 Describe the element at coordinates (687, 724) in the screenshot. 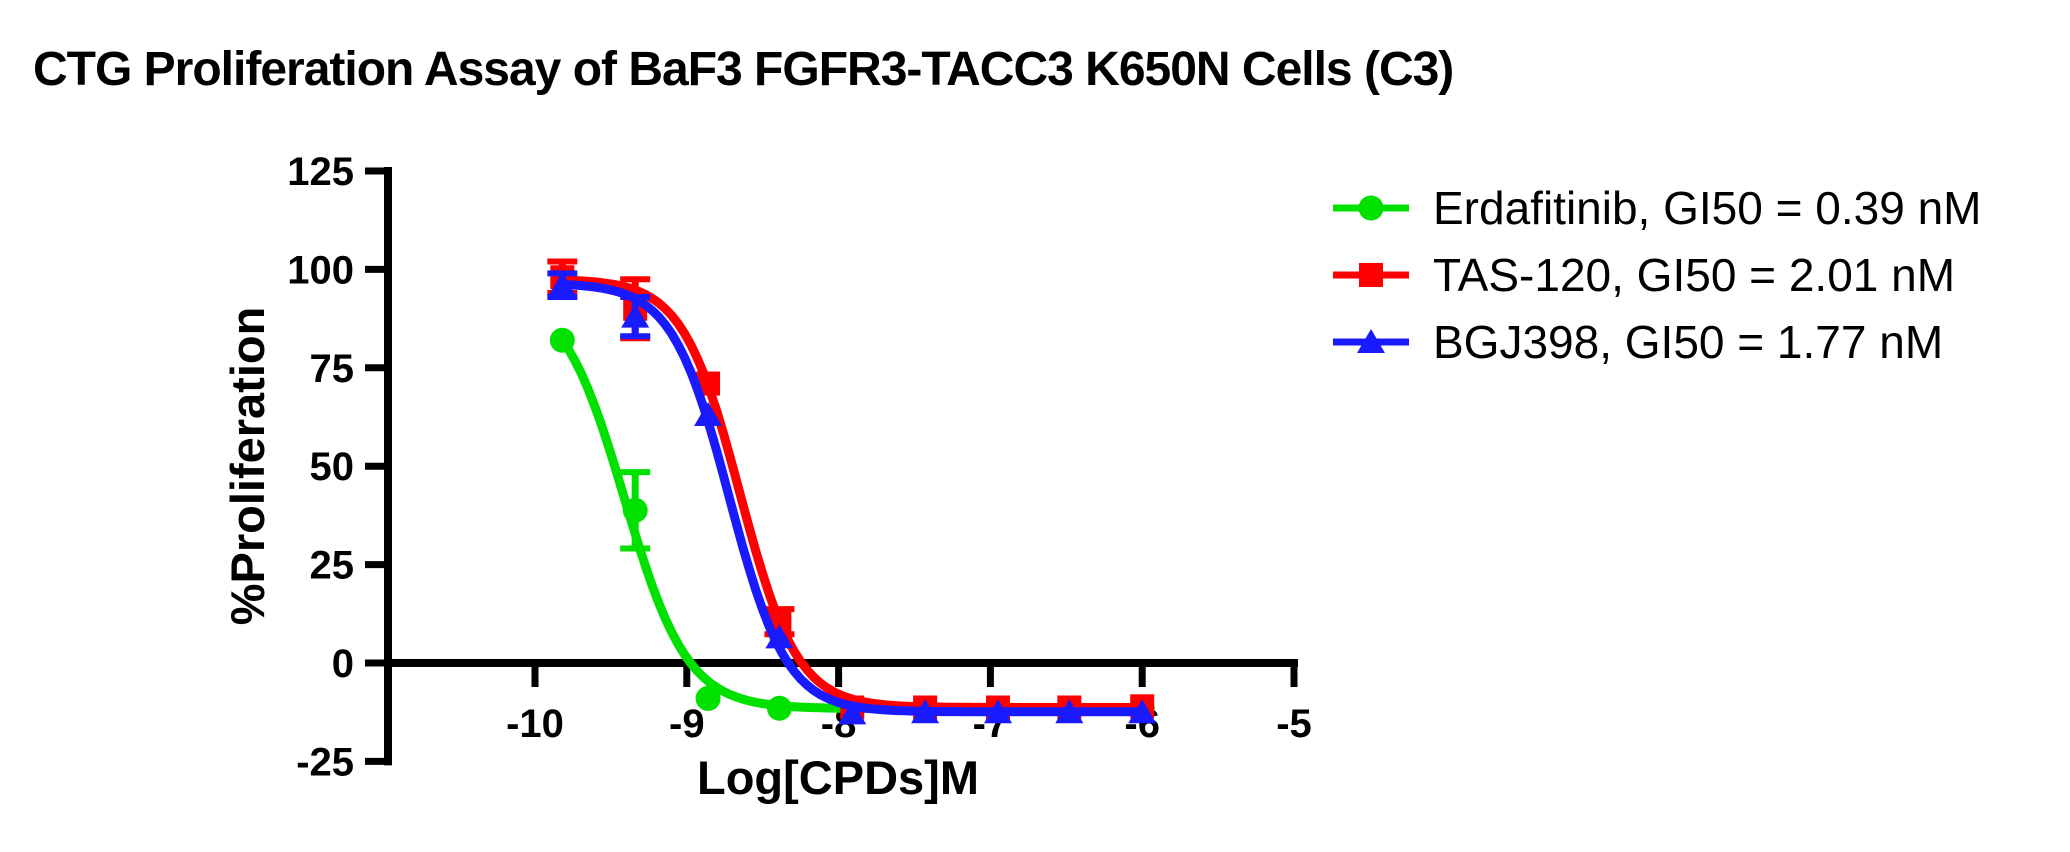

I see `x-tick-label: -9` at that location.